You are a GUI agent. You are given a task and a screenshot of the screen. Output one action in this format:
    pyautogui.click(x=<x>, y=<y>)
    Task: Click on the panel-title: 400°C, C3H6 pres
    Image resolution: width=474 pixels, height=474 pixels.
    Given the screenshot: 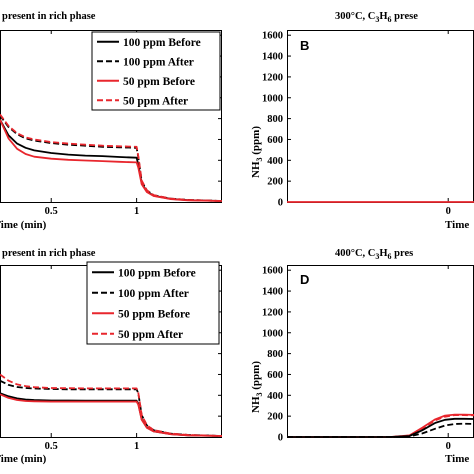 What is the action you would take?
    pyautogui.click(x=374, y=254)
    